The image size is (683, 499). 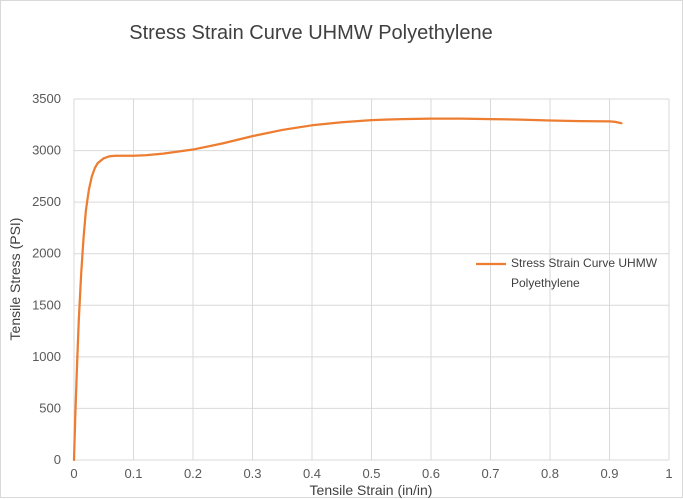 What do you see at coordinates (57, 459) in the screenshot?
I see `y-tick-label: 0` at bounding box center [57, 459].